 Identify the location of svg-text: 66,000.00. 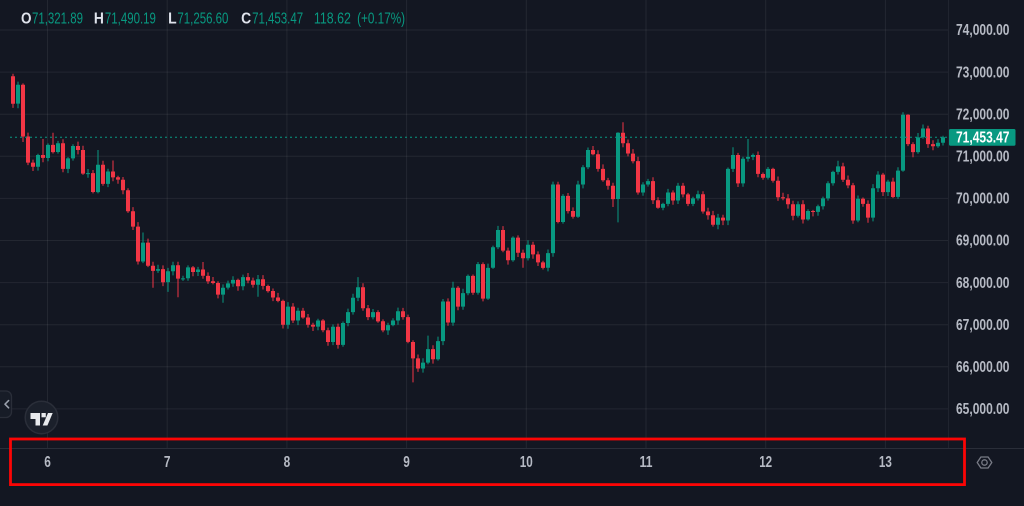
(983, 367).